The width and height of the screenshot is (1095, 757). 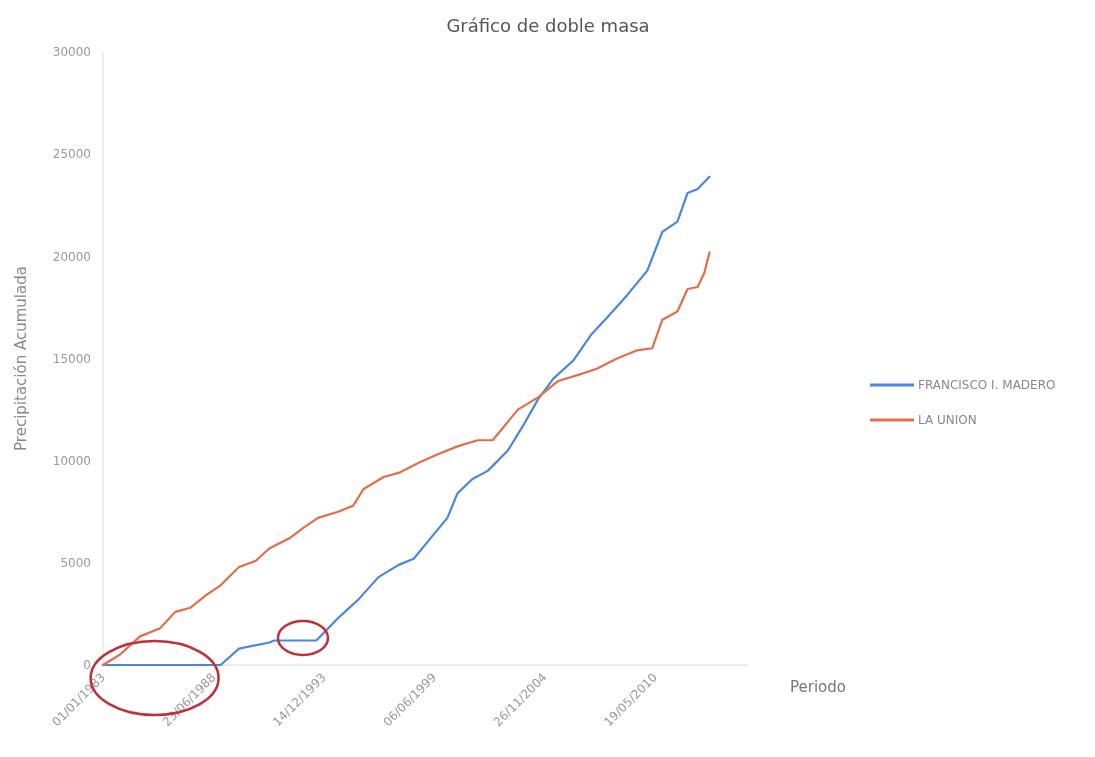 I want to click on y-tick-label: 0, so click(x=87, y=665).